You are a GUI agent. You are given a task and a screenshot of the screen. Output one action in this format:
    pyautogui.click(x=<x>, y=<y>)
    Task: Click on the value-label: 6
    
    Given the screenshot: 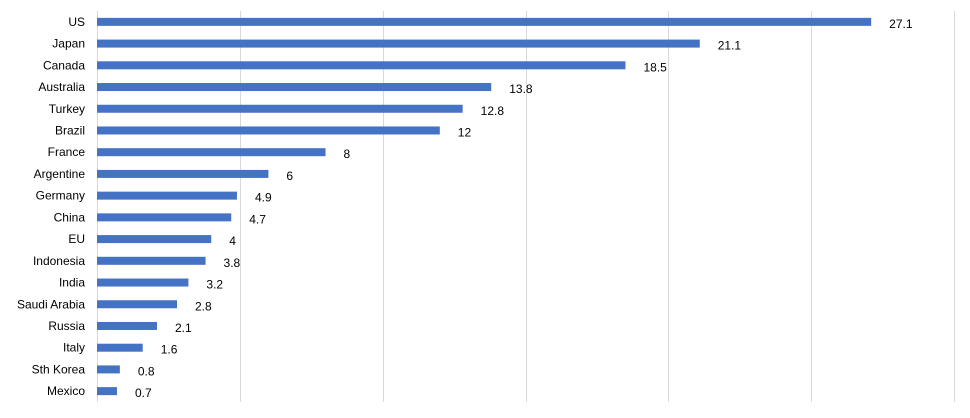 What is the action you would take?
    pyautogui.click(x=289, y=176)
    